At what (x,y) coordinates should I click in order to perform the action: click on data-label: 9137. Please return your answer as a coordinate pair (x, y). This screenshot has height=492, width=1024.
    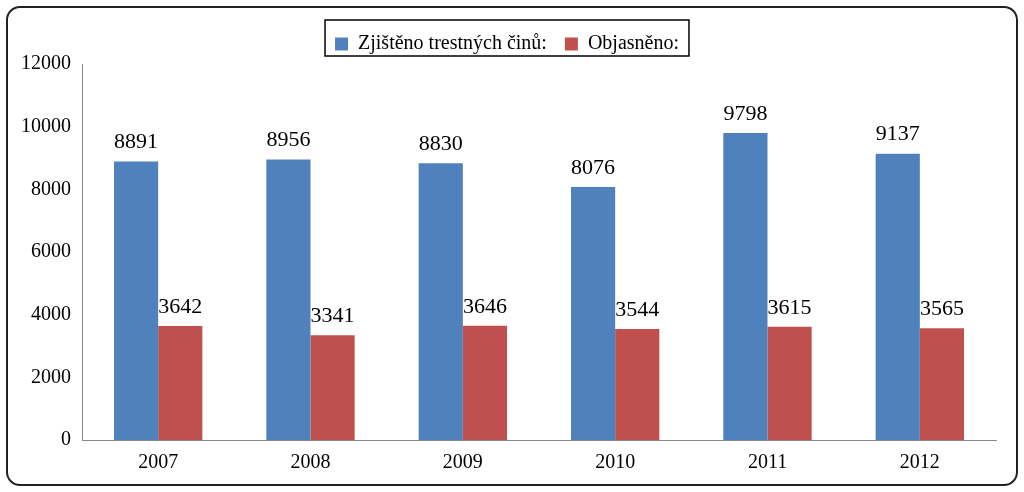
    Looking at the image, I should click on (897, 133).